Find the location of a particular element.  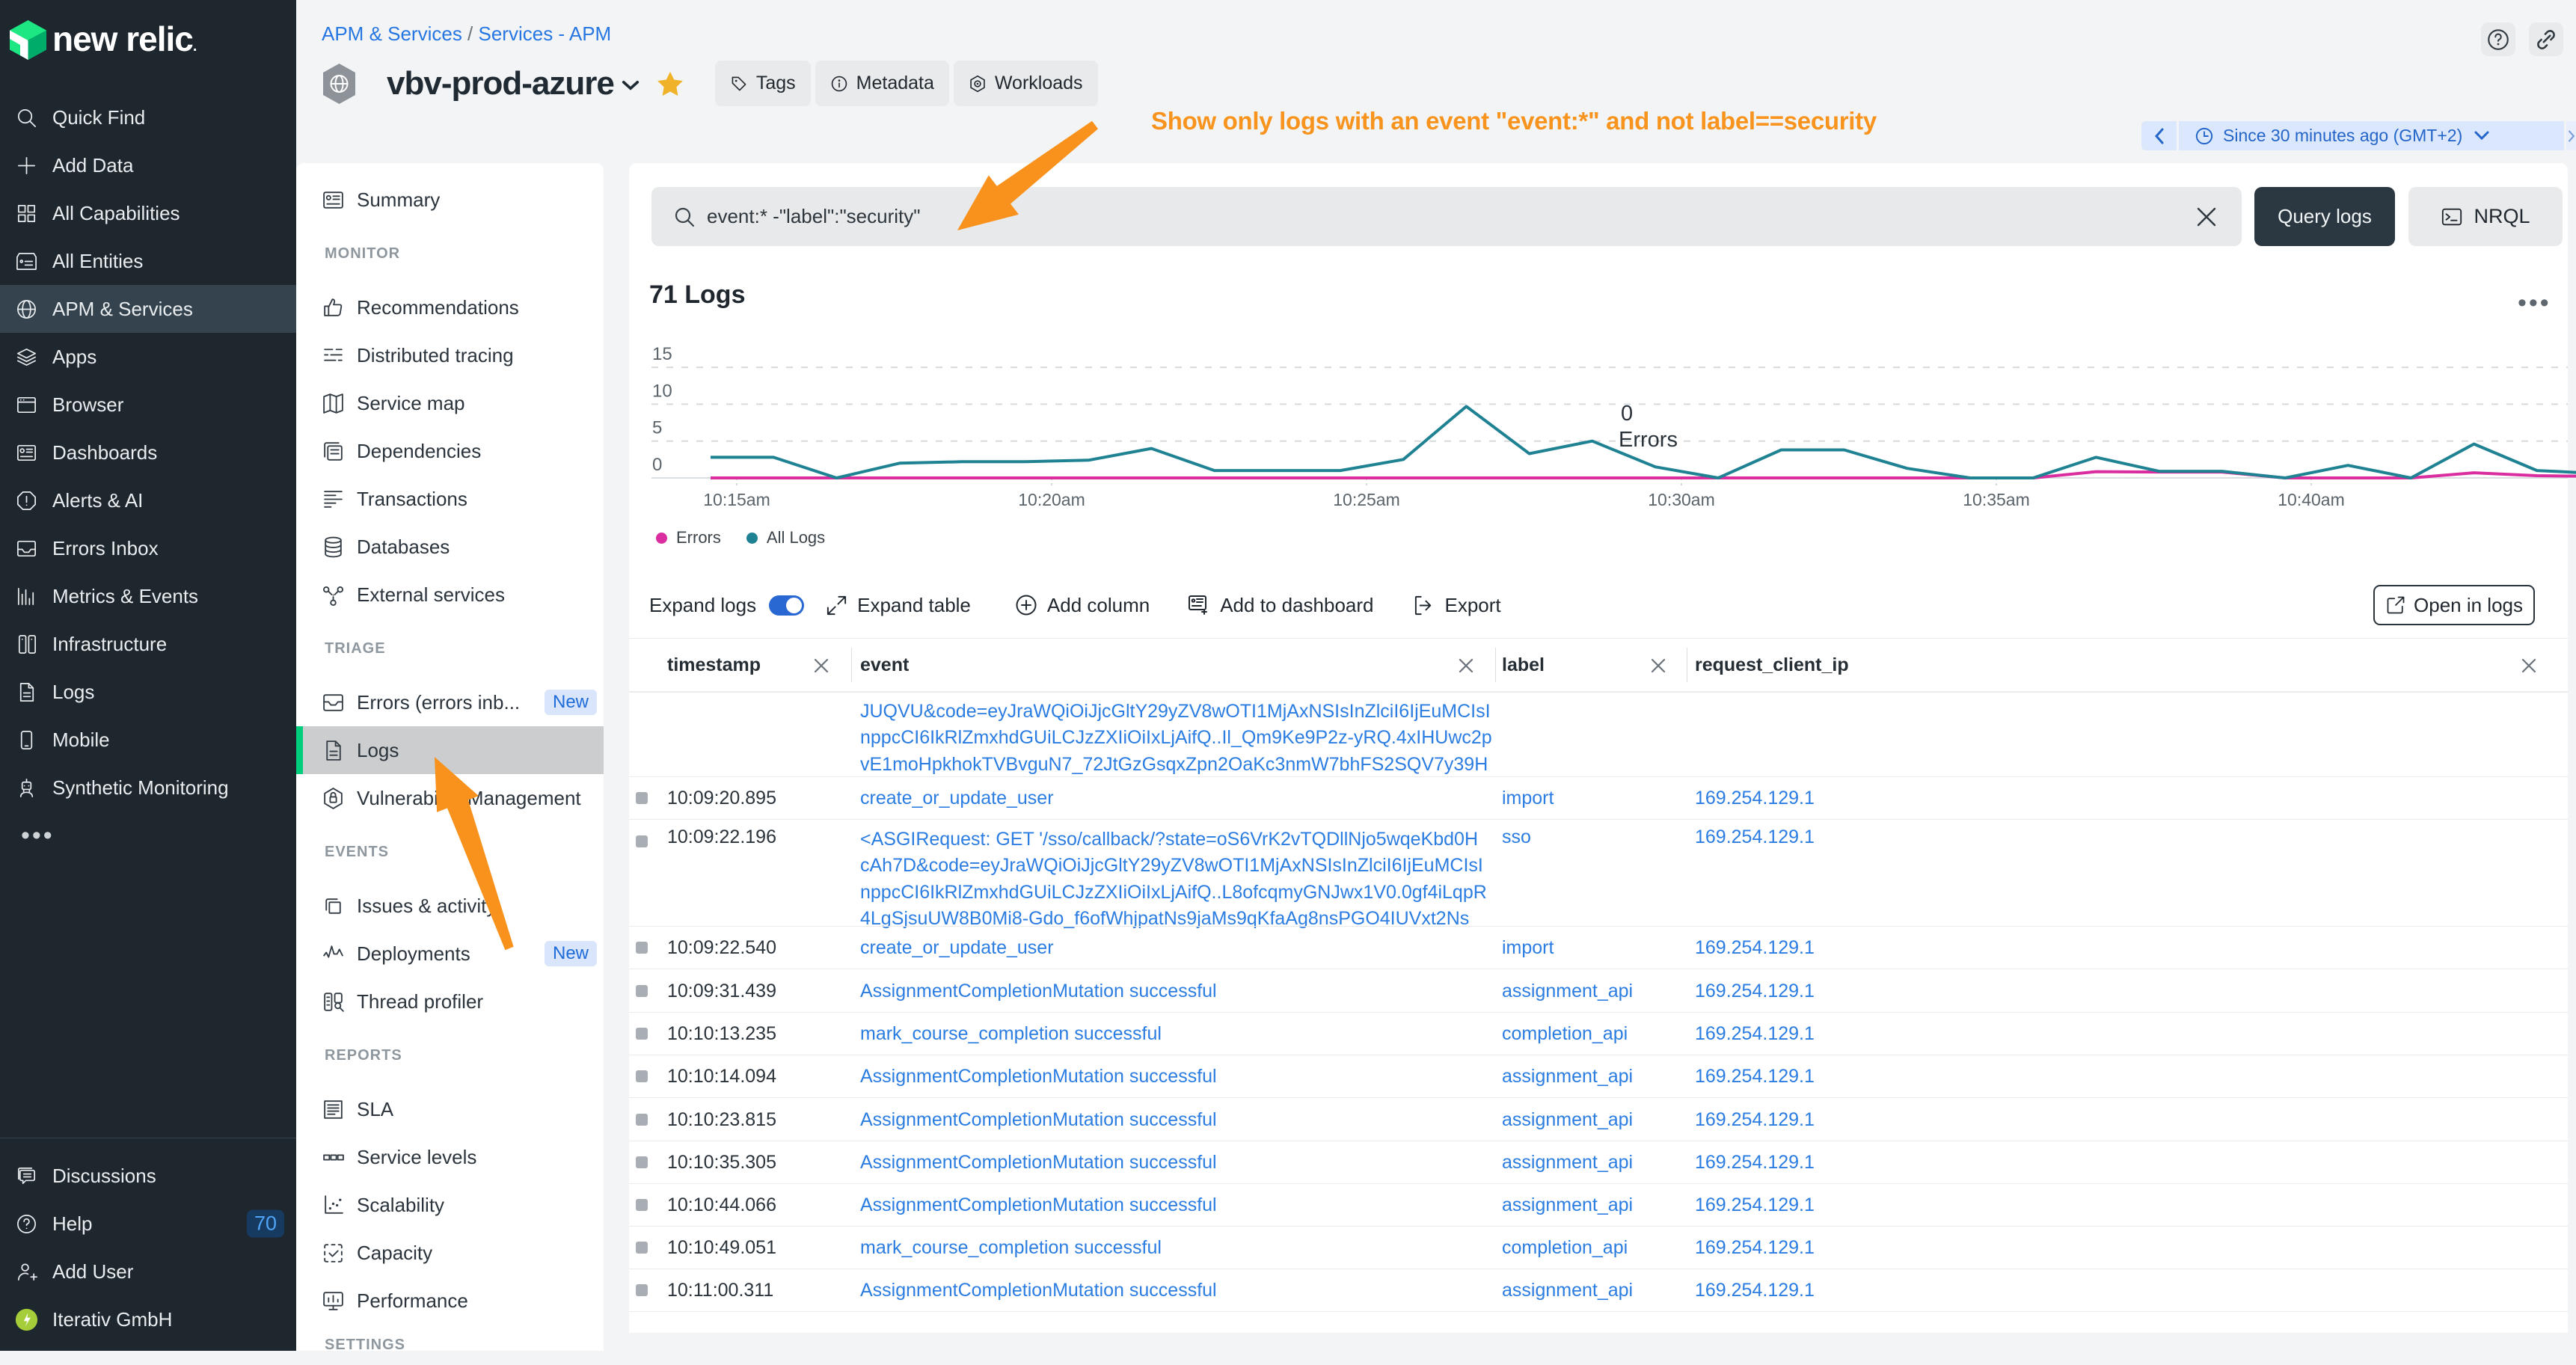

svg-text: 10 is located at coordinates (662, 391).